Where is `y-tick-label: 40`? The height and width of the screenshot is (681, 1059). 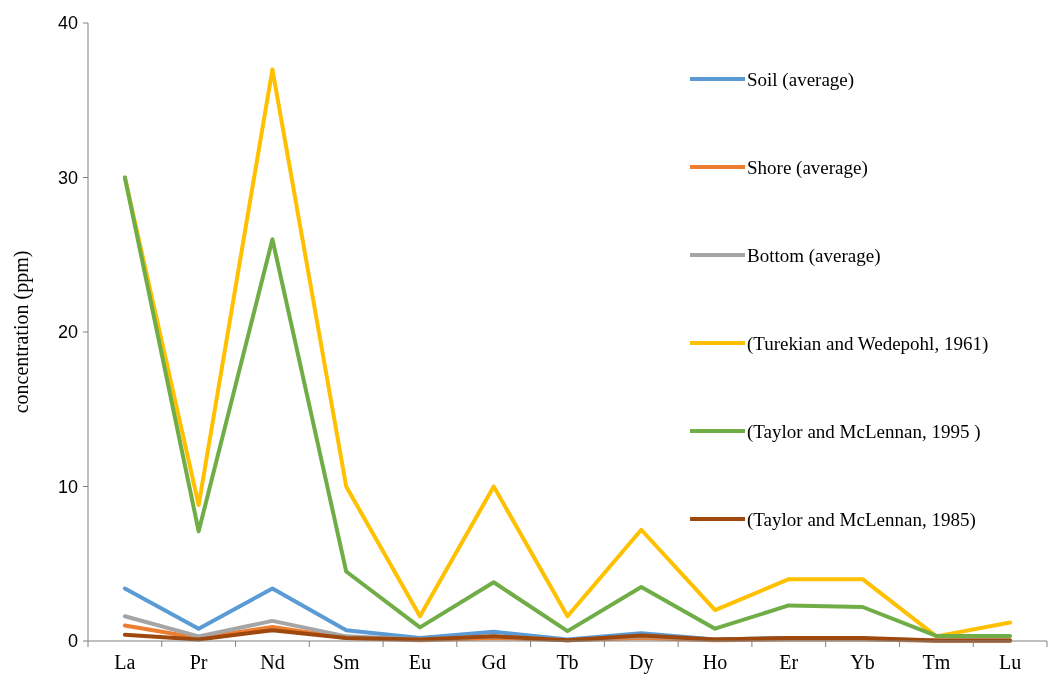 y-tick-label: 40 is located at coordinates (67, 23).